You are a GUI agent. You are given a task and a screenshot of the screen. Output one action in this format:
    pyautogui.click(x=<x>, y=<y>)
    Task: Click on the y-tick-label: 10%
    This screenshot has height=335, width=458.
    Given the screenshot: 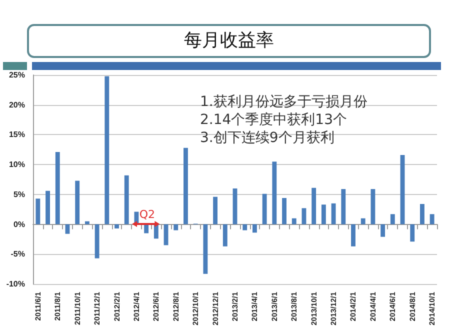 What is the action you would take?
    pyautogui.click(x=16, y=165)
    